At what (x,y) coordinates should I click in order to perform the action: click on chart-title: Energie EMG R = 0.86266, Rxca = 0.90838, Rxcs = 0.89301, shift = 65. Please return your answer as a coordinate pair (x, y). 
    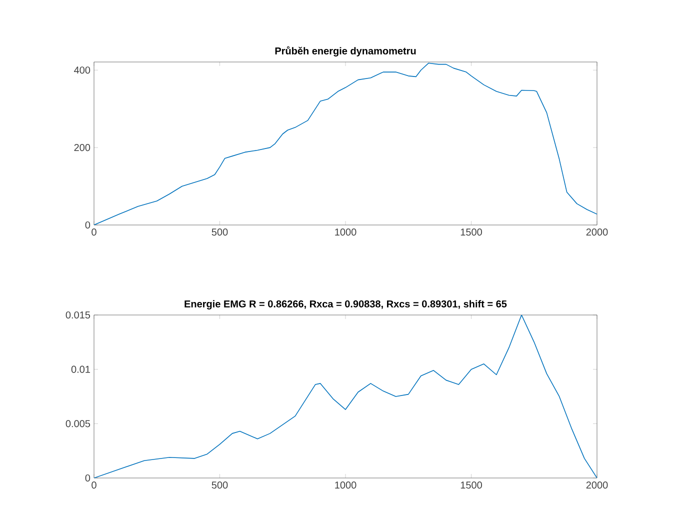
    Looking at the image, I should click on (345, 305).